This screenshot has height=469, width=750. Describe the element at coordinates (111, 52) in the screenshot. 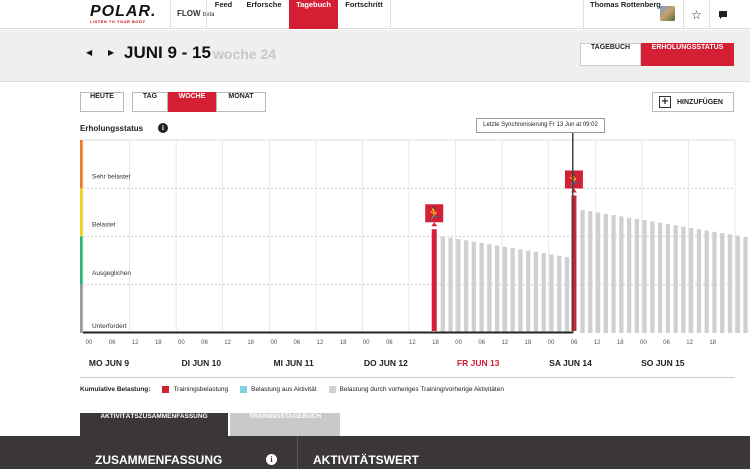

I see `arrow-right-icon: ▶` at that location.